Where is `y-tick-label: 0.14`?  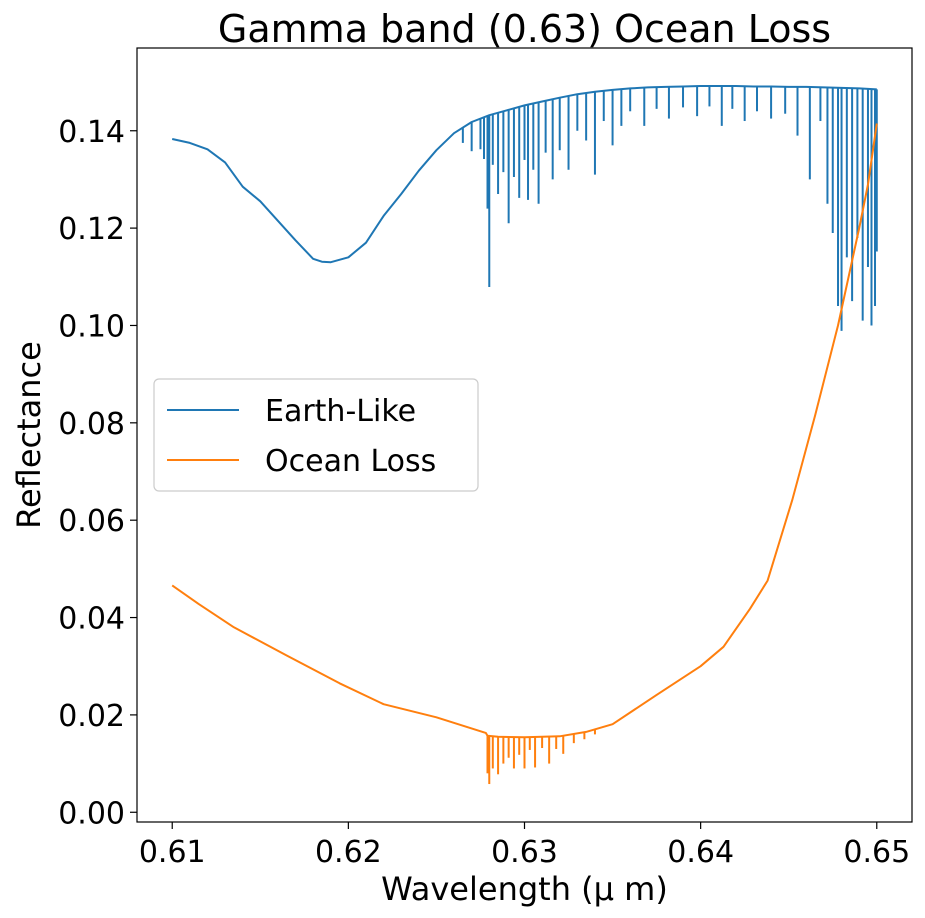 y-tick-label: 0.14 is located at coordinates (91, 132).